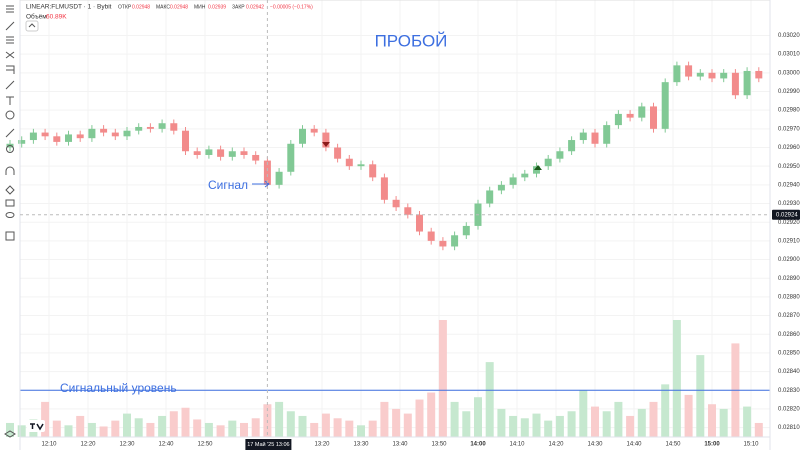 The image size is (800, 450). Describe the element at coordinates (789, 409) in the screenshot. I see `y-tick-label: 0.02820` at that location.